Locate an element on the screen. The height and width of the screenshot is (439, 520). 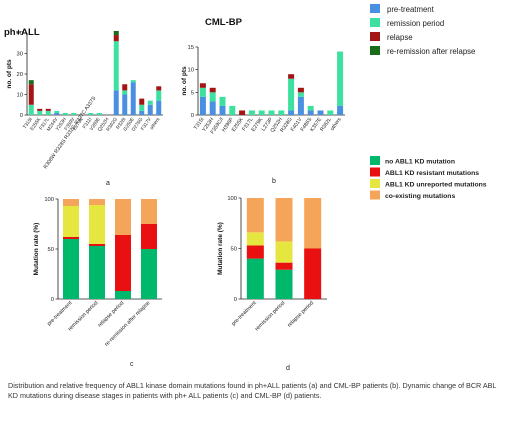
chart-title: CML-BP is located at coordinates (224, 22).